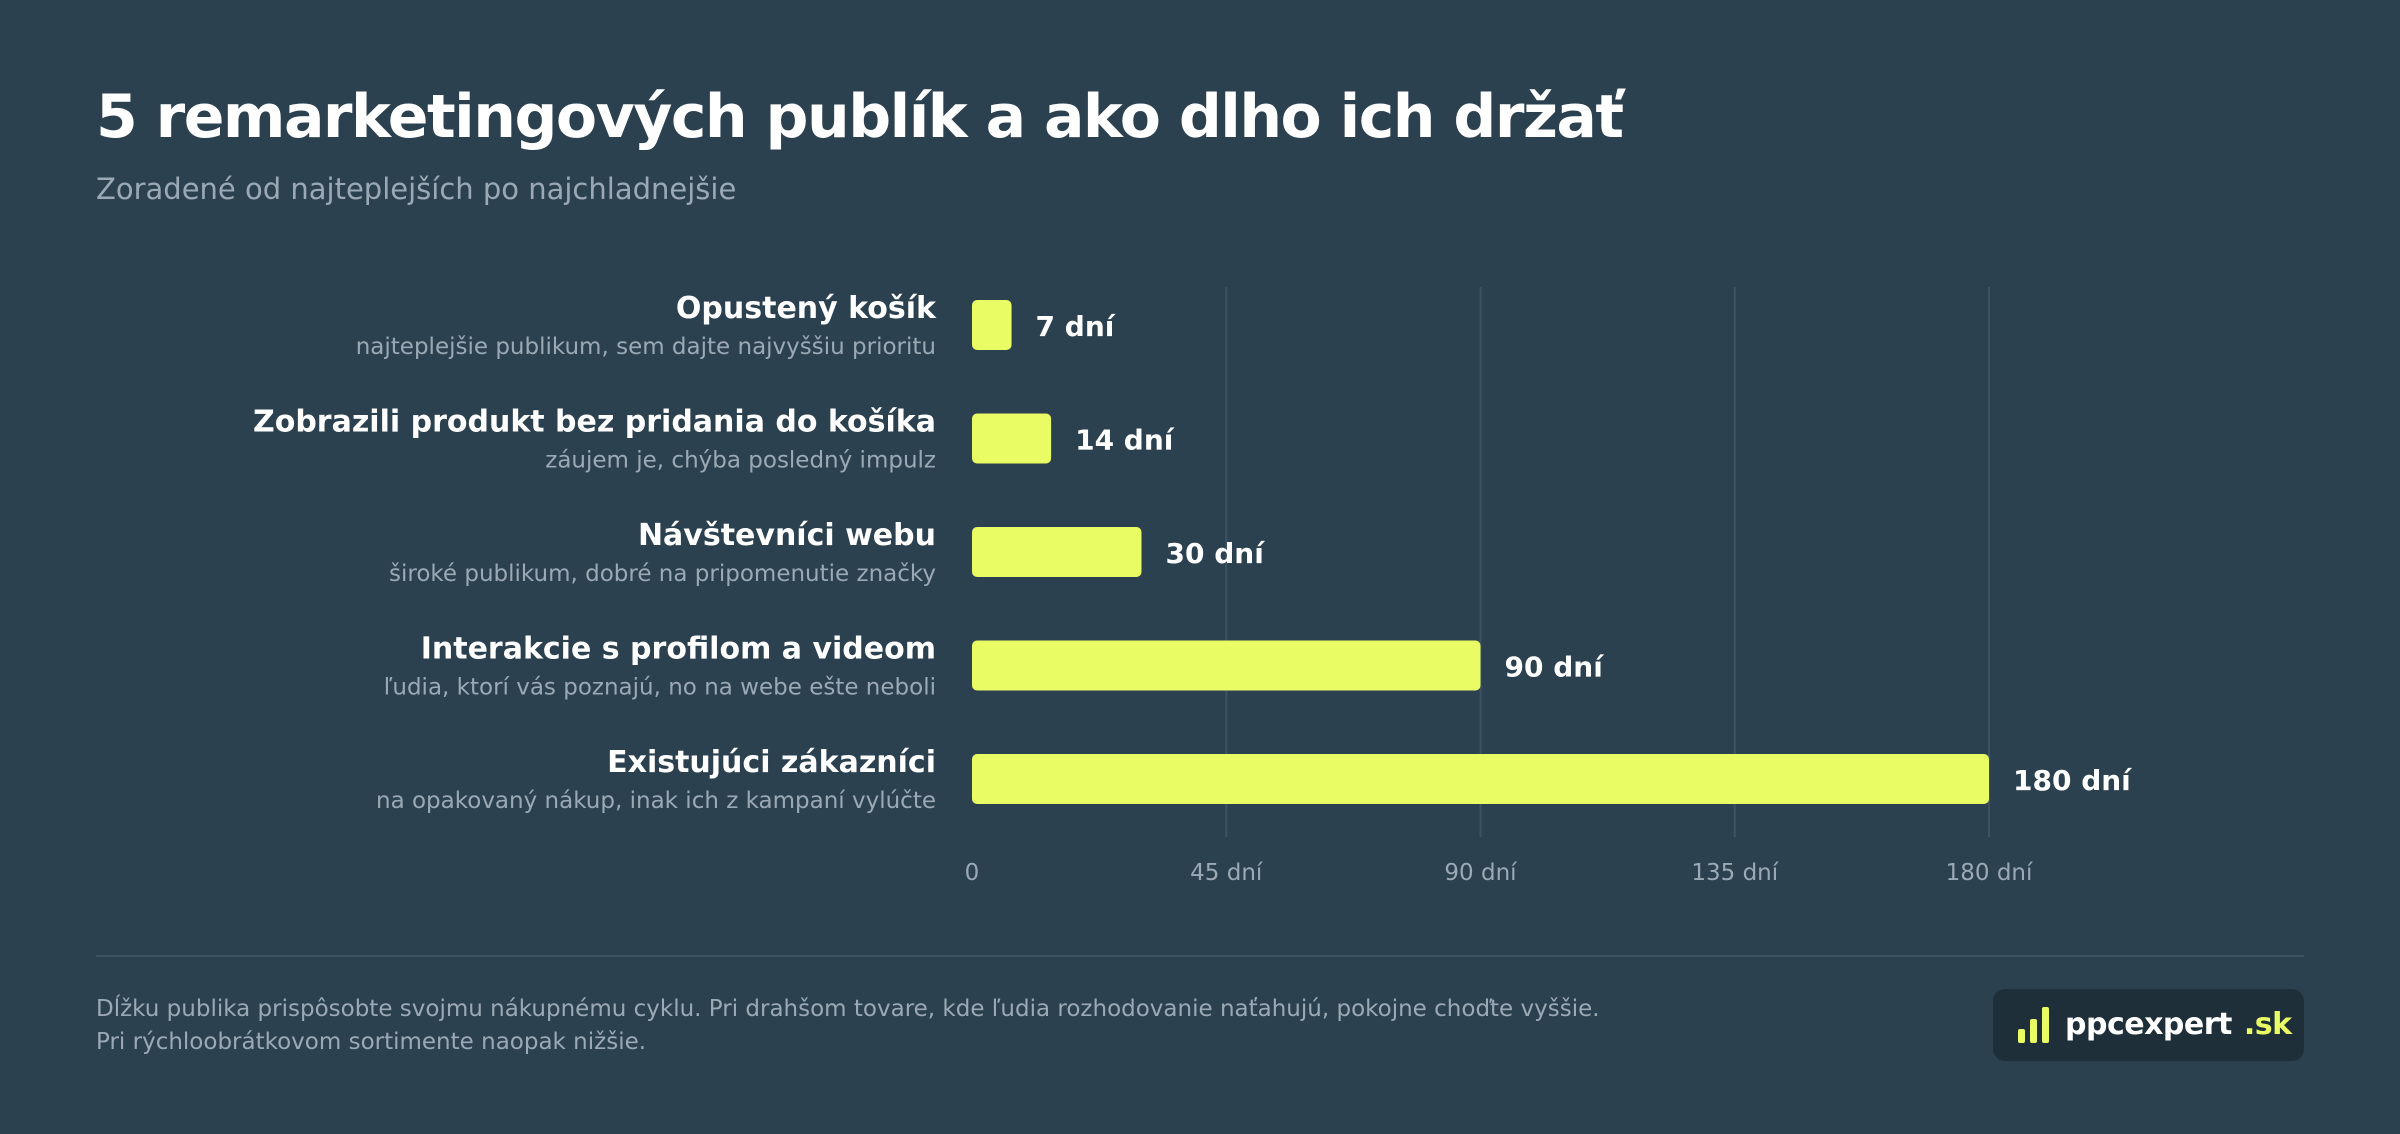 The image size is (2400, 1134). I want to click on brand-name: ppcexpert, so click(2148, 1024).